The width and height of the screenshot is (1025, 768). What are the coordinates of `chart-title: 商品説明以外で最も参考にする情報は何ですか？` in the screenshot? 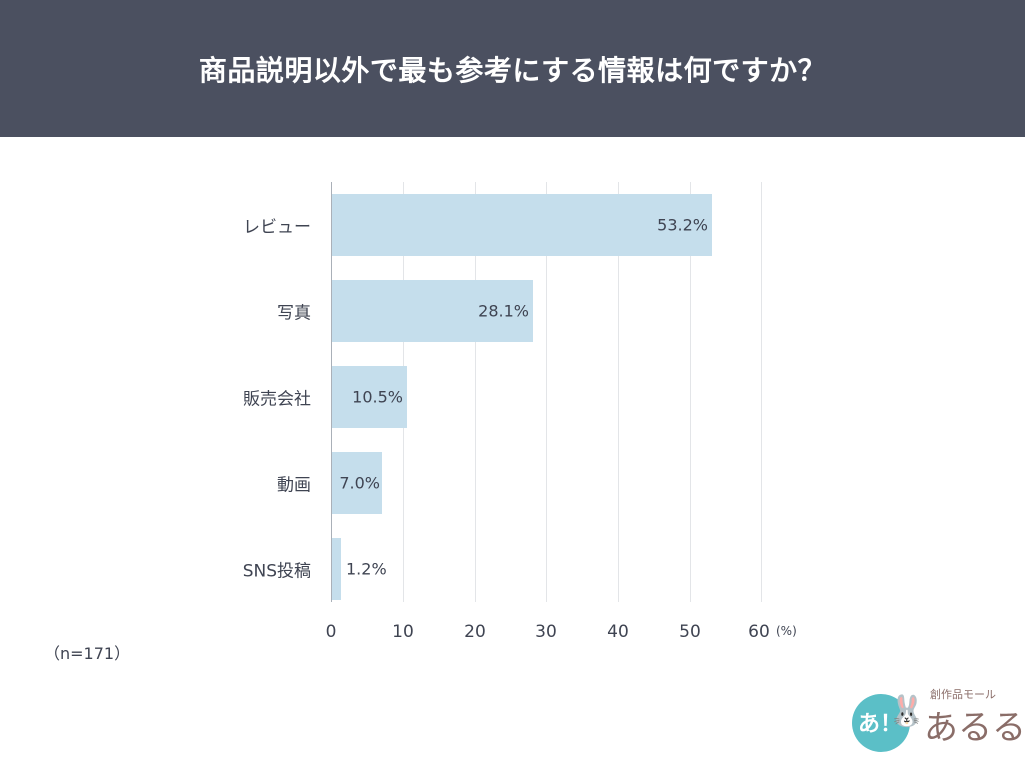 It's located at (512, 70).